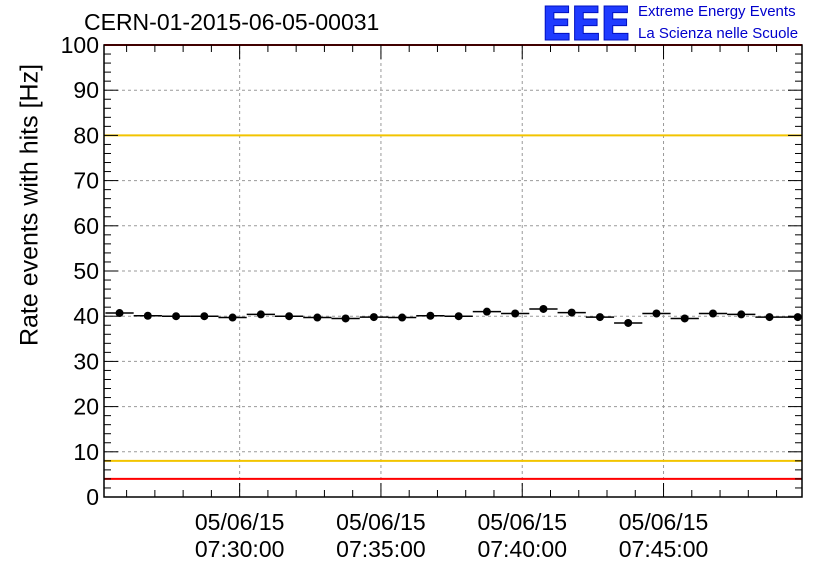 This screenshot has width=836, height=572. Describe the element at coordinates (86, 135) in the screenshot. I see `y-tick-label: 80` at that location.